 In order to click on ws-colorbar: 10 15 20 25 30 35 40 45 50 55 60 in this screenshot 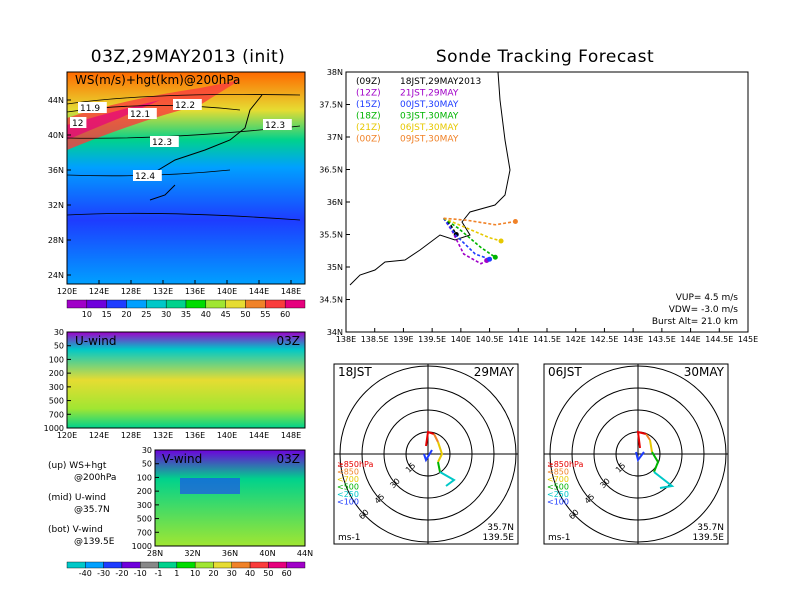, I will do `click(186, 309)`.